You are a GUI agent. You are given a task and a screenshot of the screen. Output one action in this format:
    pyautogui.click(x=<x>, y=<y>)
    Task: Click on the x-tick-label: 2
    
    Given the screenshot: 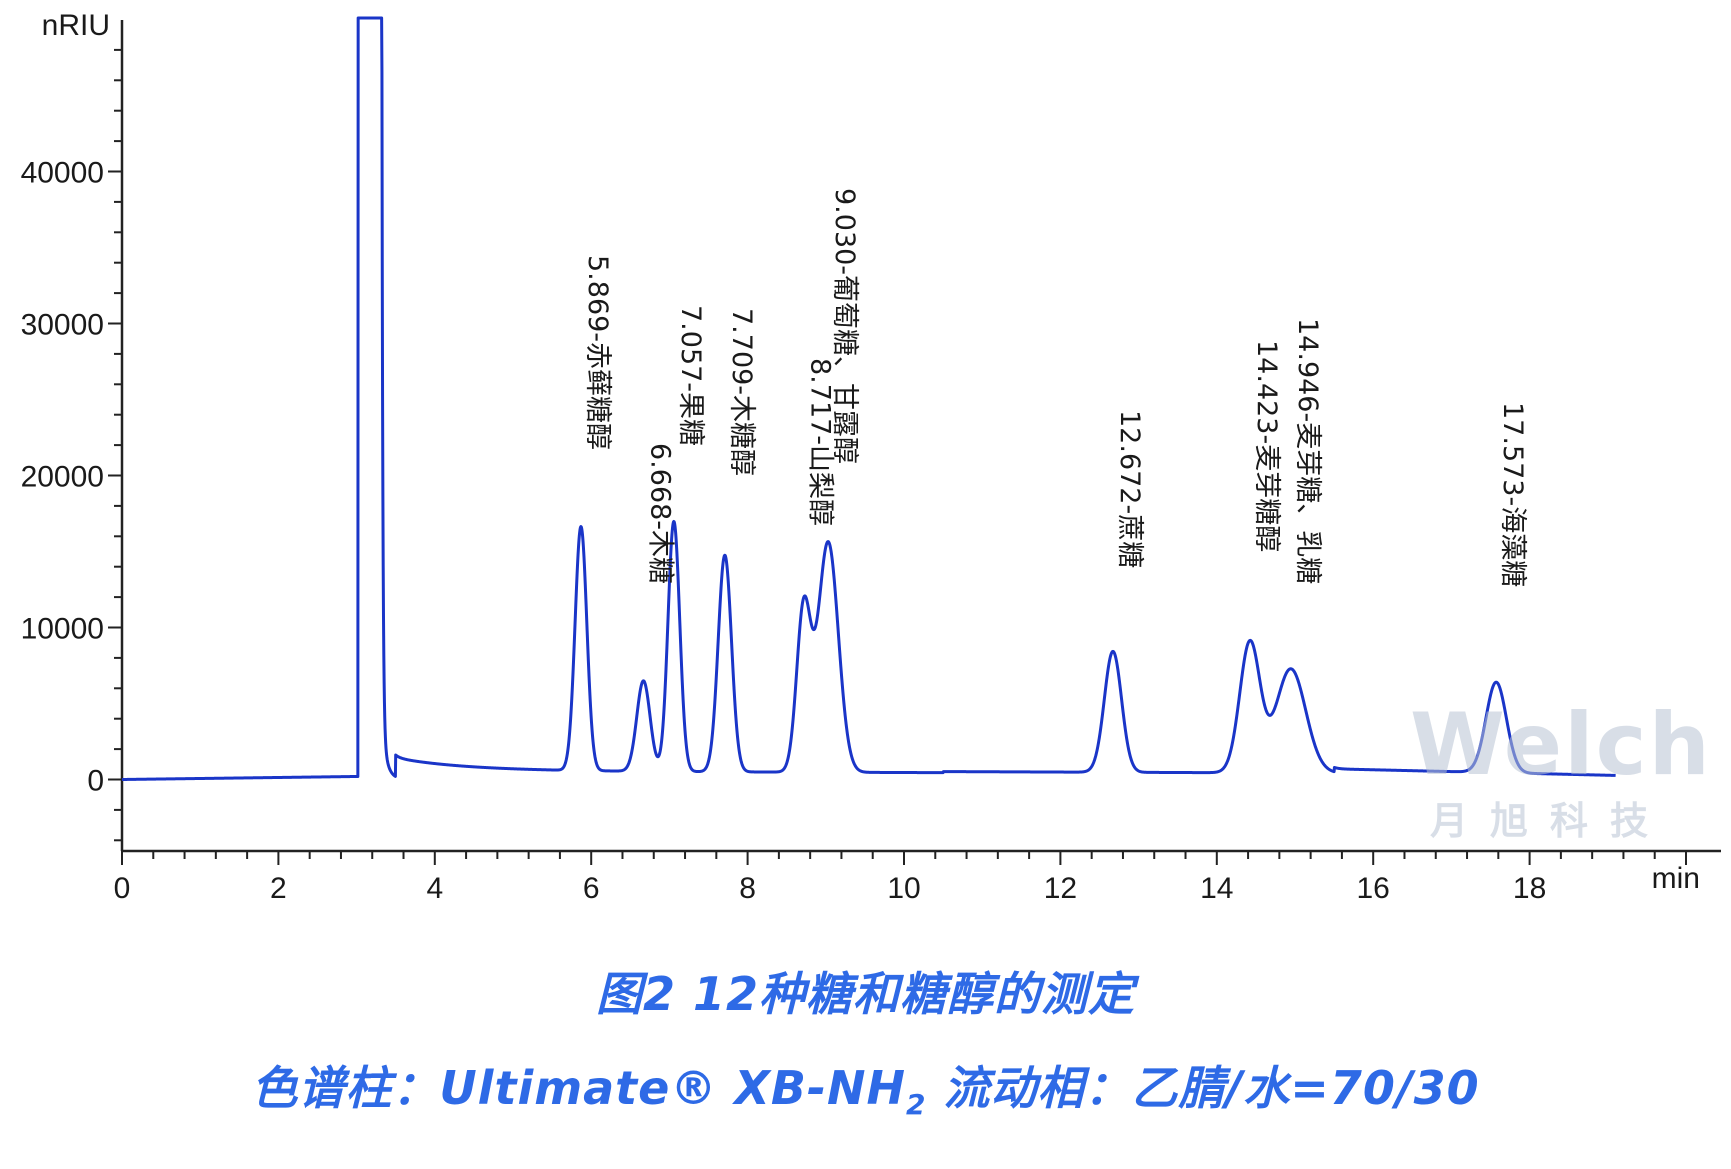 What is the action you would take?
    pyautogui.click(x=278, y=888)
    